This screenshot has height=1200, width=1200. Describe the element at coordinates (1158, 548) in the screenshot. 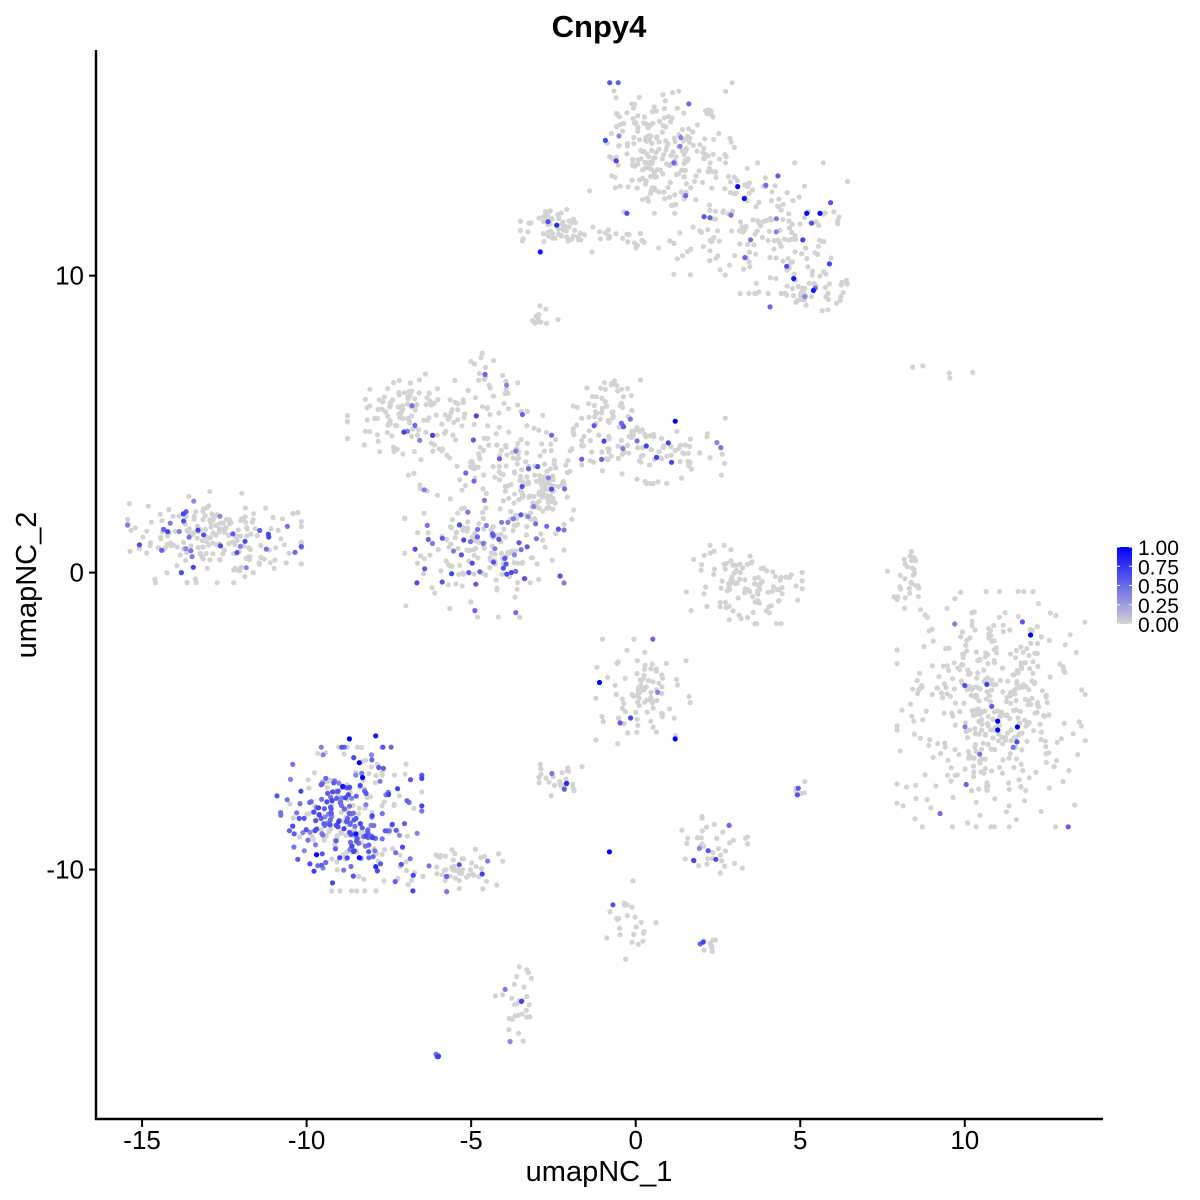

I see `legend-tick-label: 1.00` at that location.